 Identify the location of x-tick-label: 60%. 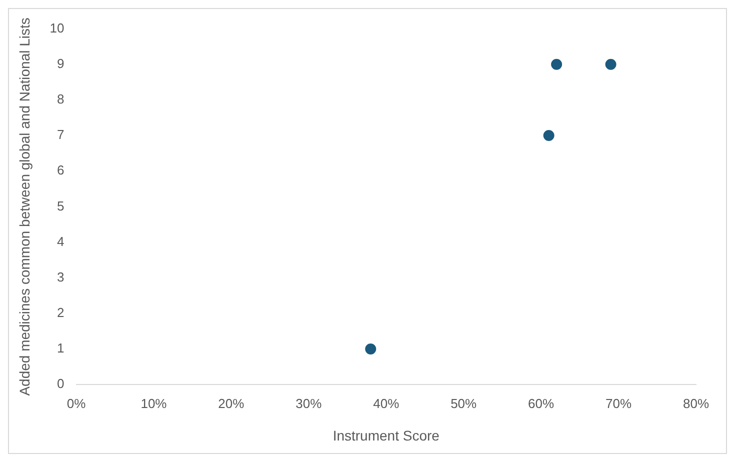
(541, 403).